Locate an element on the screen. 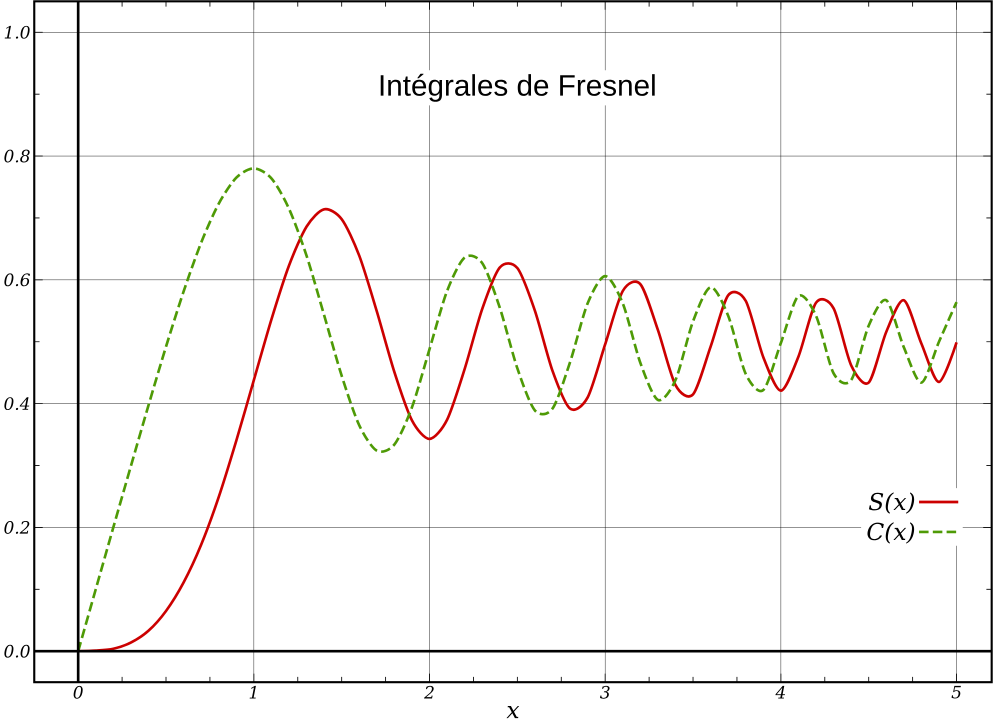 The width and height of the screenshot is (993, 722). y-tick-label: 0.0 is located at coordinates (17, 651).